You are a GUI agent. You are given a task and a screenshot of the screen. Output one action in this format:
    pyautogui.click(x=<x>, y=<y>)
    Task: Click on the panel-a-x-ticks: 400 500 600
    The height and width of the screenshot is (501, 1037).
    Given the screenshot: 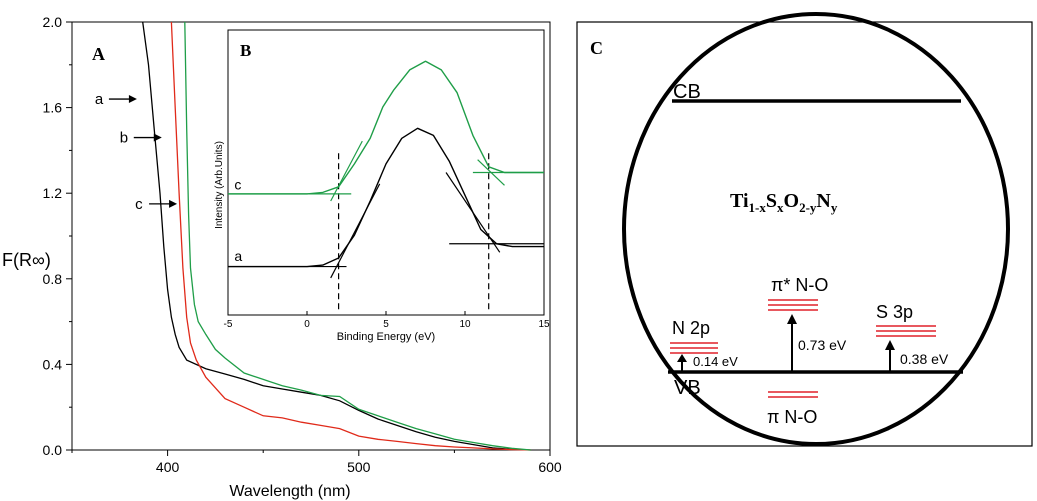 What is the action you would take?
    pyautogui.click(x=316, y=462)
    